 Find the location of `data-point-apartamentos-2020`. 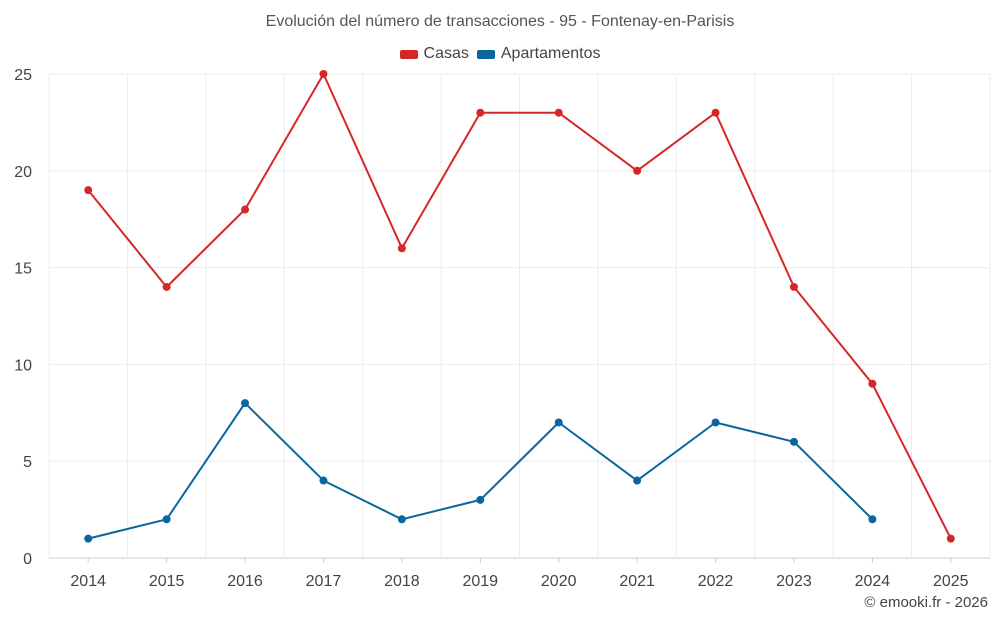

data-point-apartamentos-2020 is located at coordinates (558, 422).